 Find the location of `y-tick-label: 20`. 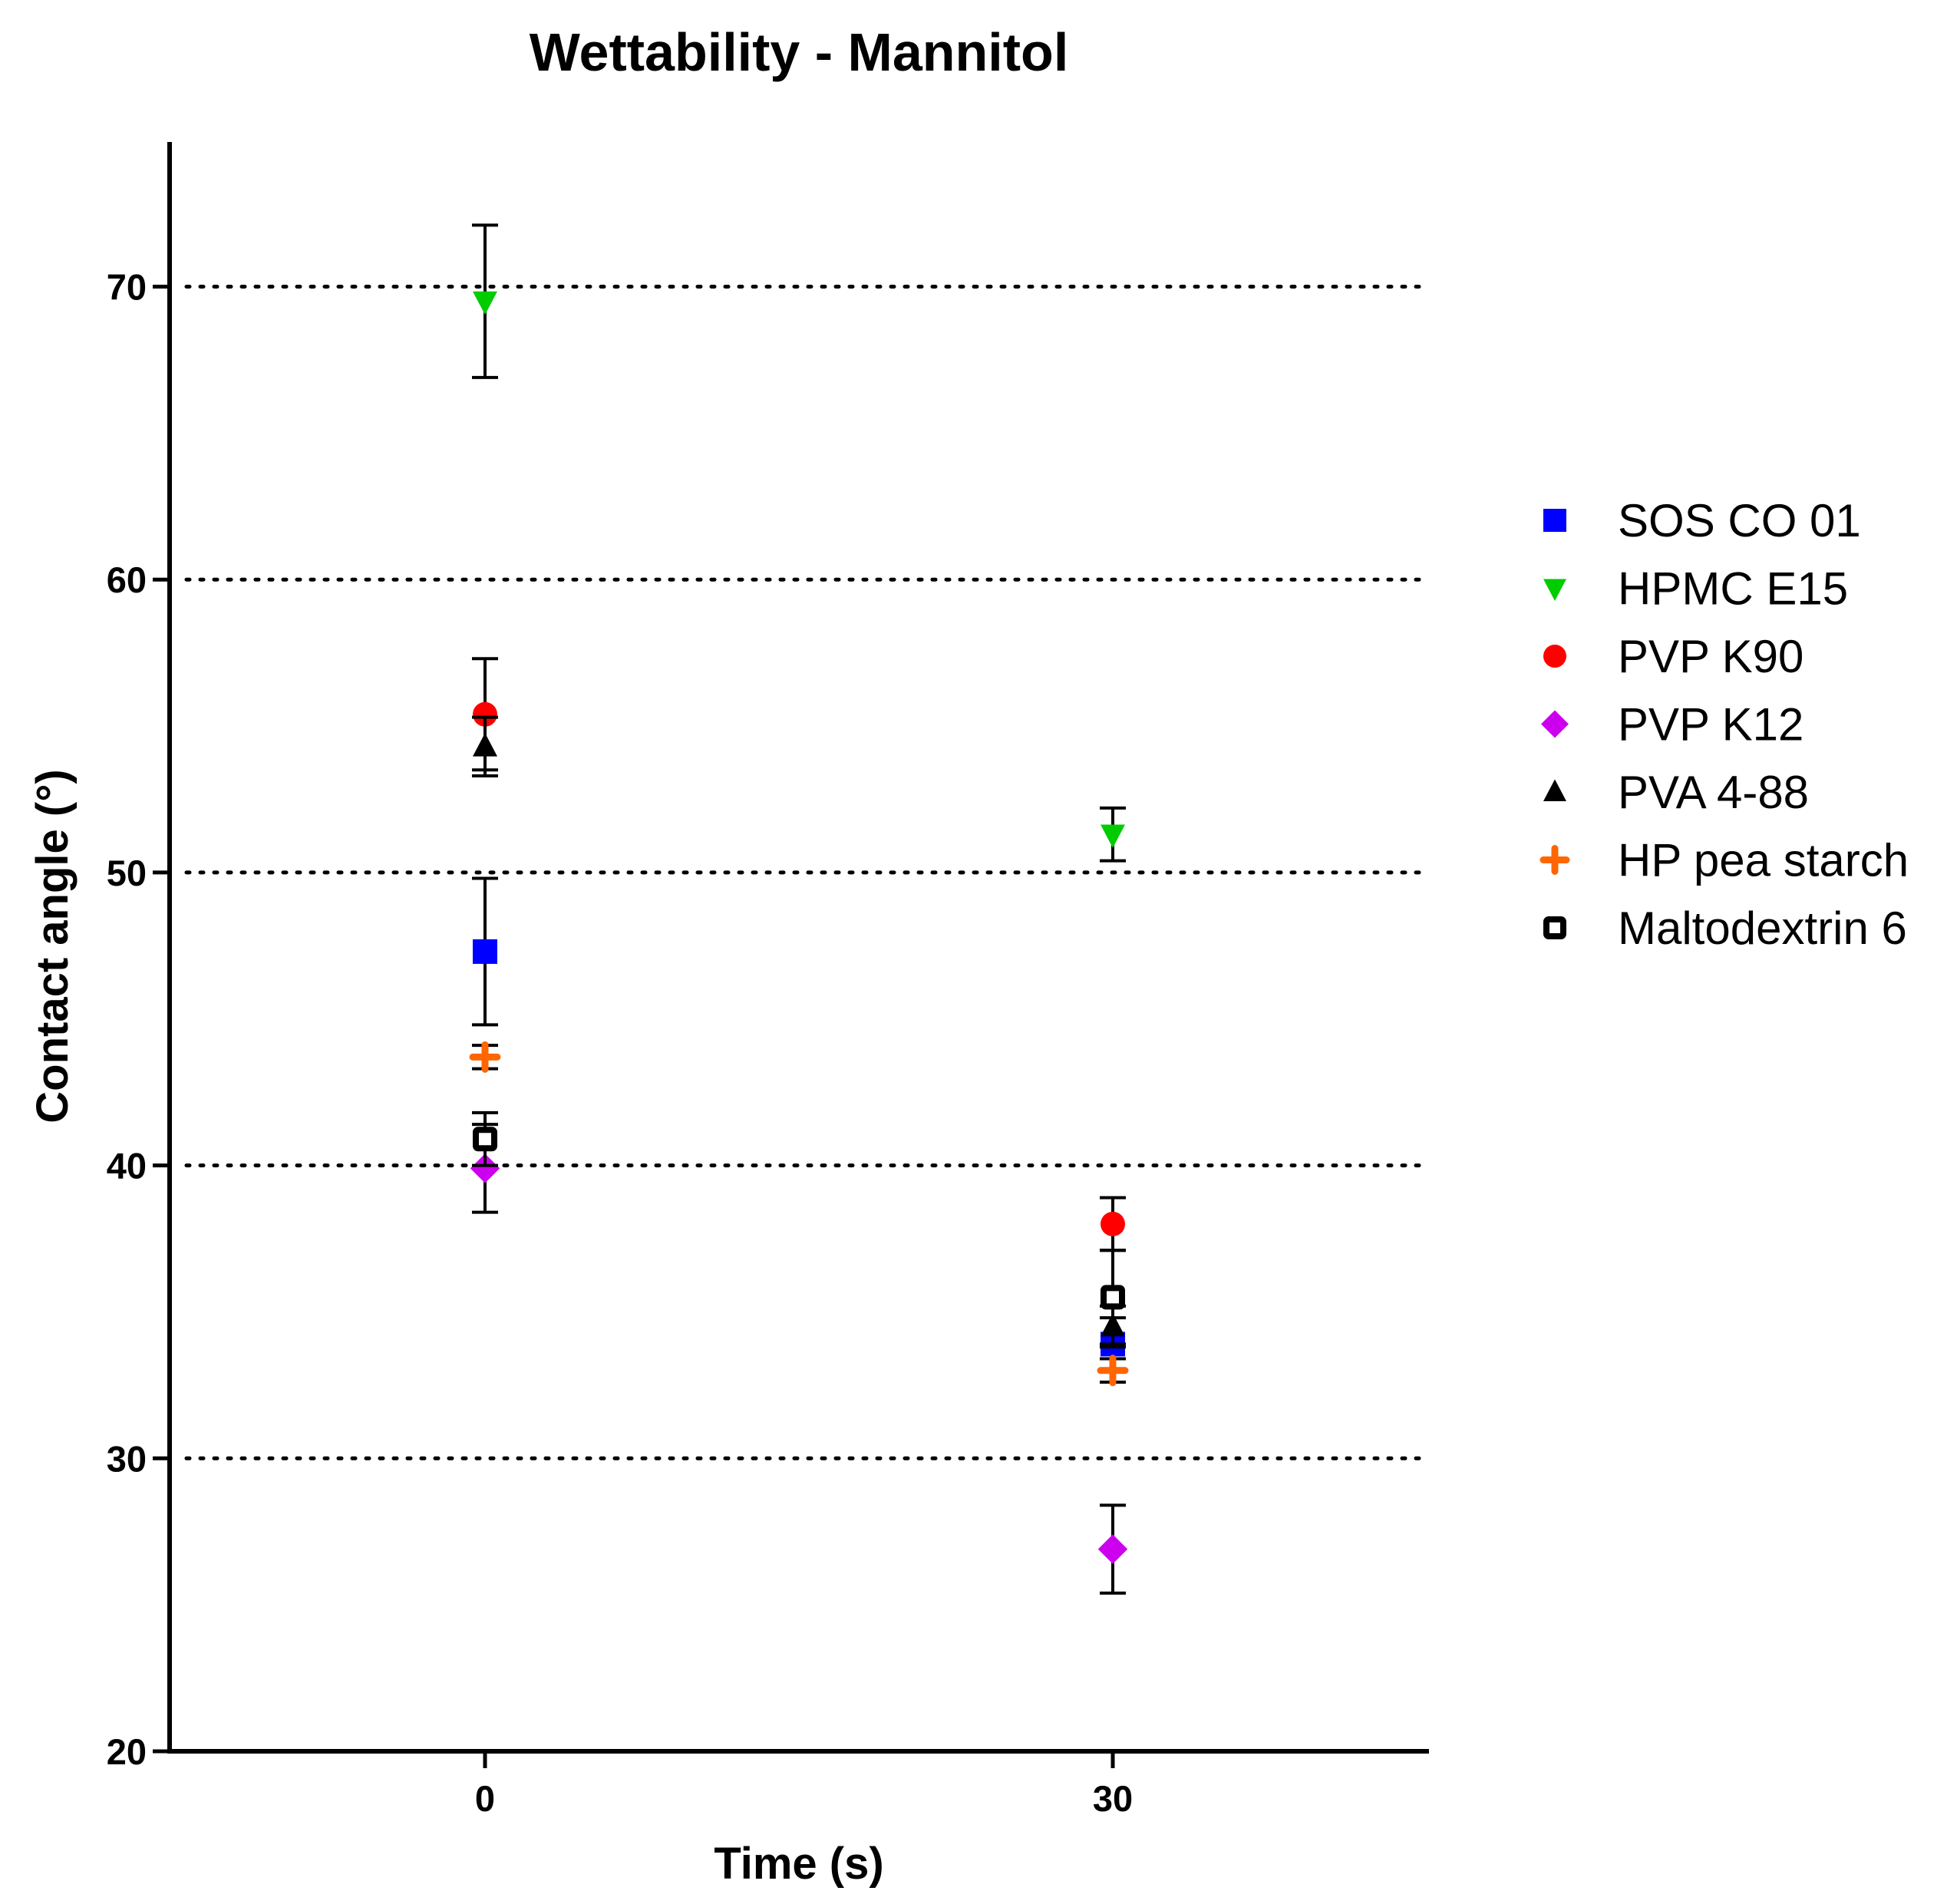

y-tick-label: 20 is located at coordinates (127, 1752).